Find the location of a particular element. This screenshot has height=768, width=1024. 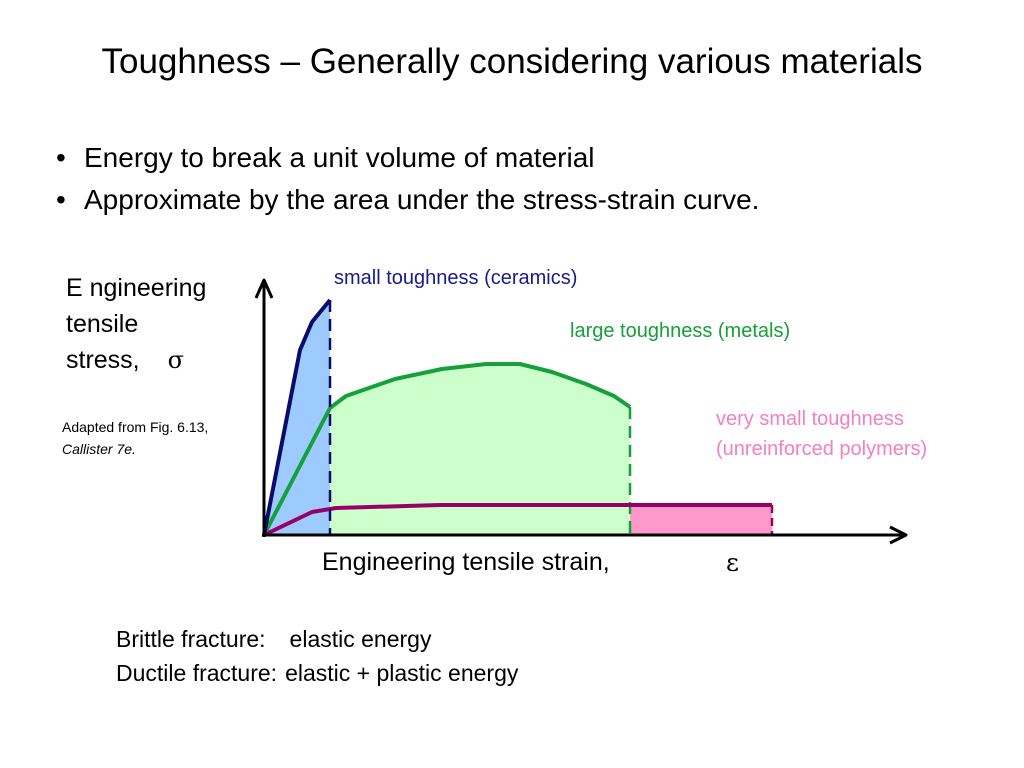

y-axis-label: E ngineering tensile stress, σ is located at coordinates (151, 324).